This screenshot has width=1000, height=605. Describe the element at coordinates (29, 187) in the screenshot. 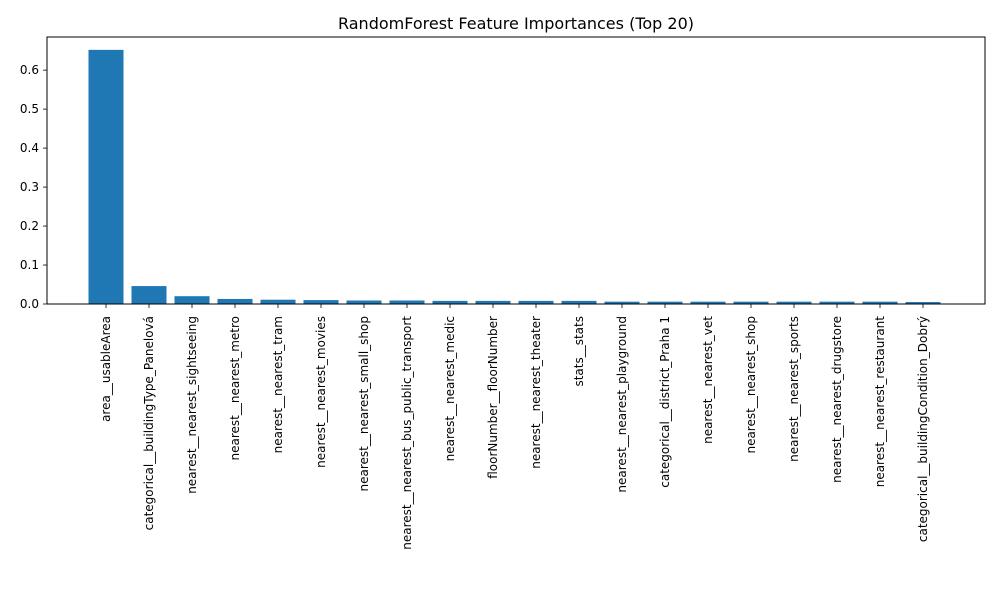

I see `y-tick-label-3: 0.3` at that location.